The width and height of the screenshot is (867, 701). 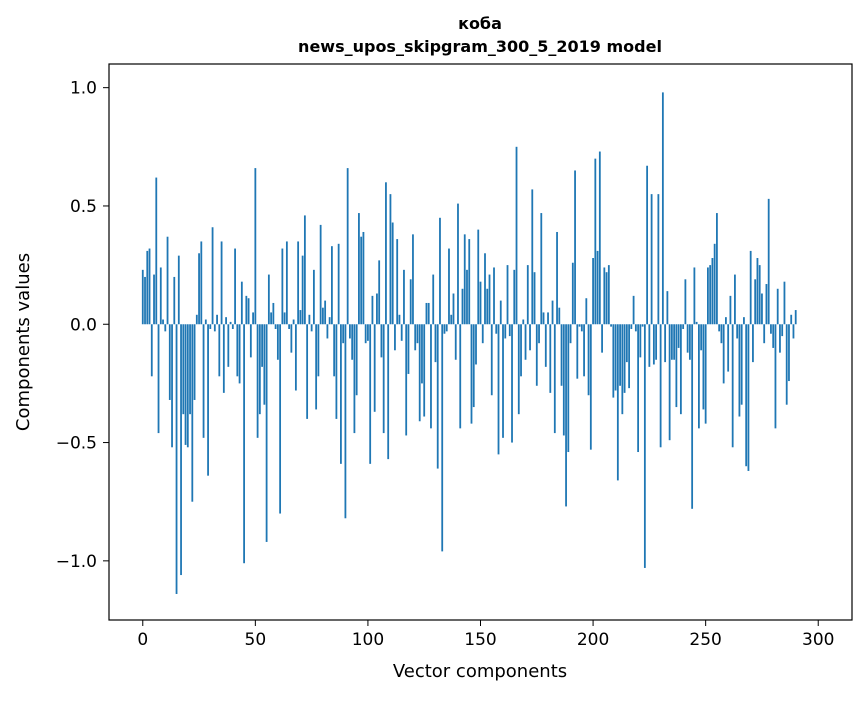 What do you see at coordinates (76, 444) in the screenshot?
I see `y-tick-label: −0.5` at bounding box center [76, 444].